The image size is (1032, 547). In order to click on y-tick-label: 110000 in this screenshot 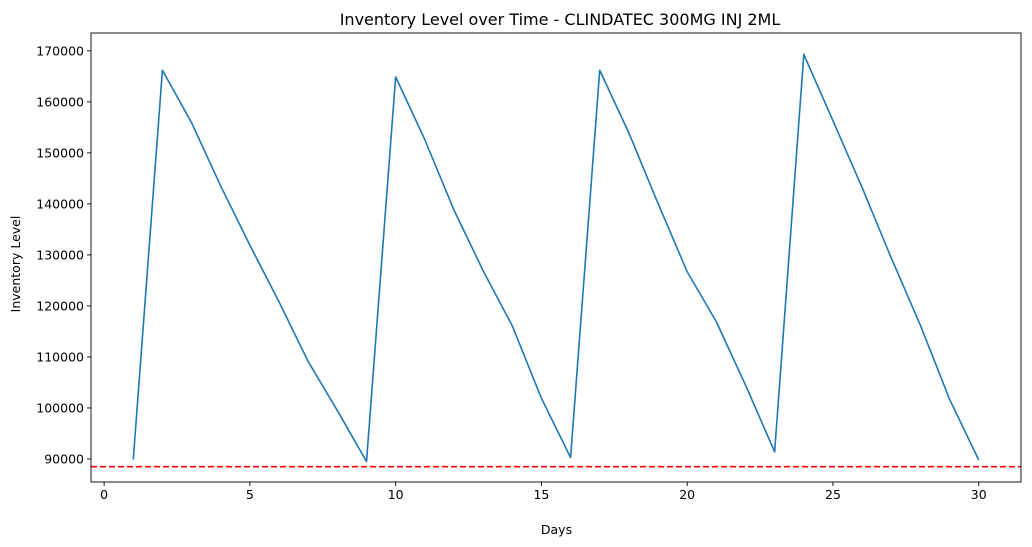, I will do `click(60, 356)`.